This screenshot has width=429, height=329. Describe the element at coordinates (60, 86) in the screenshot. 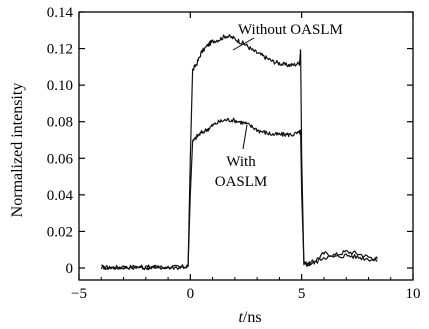

I see `y-tick-label: 0.10` at that location.